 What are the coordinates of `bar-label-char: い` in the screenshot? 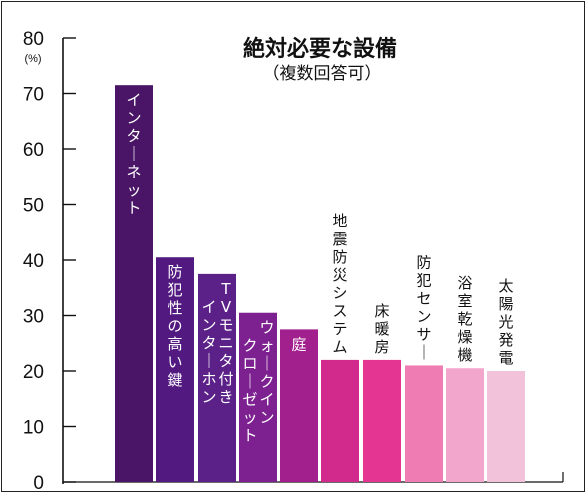 It's located at (174, 362).